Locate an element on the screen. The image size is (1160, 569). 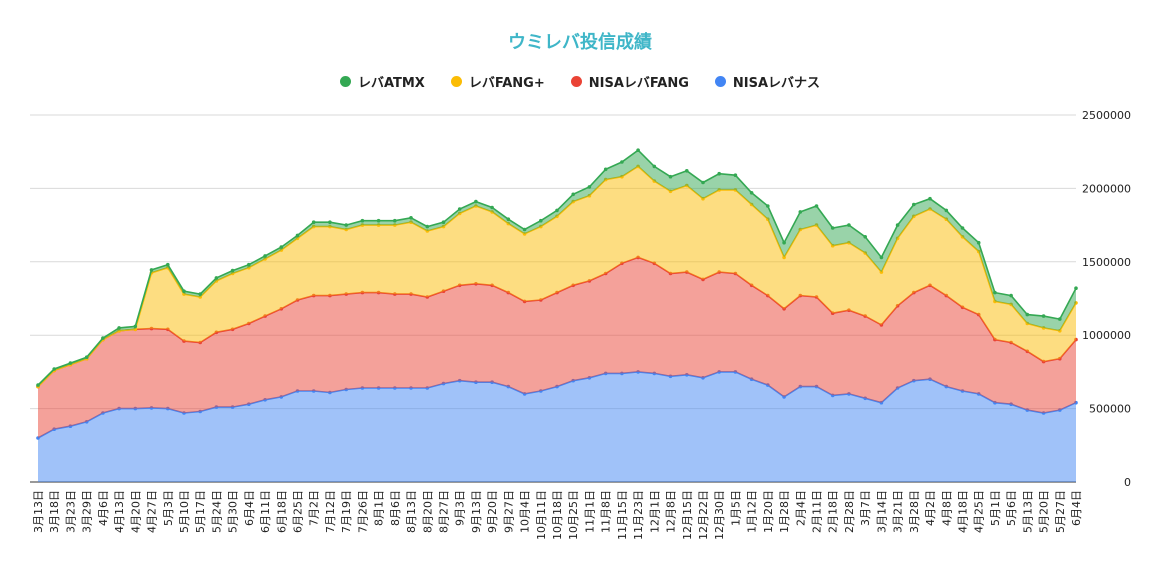
y-tick-label-2: 1000000 is located at coordinates (1106, 335).